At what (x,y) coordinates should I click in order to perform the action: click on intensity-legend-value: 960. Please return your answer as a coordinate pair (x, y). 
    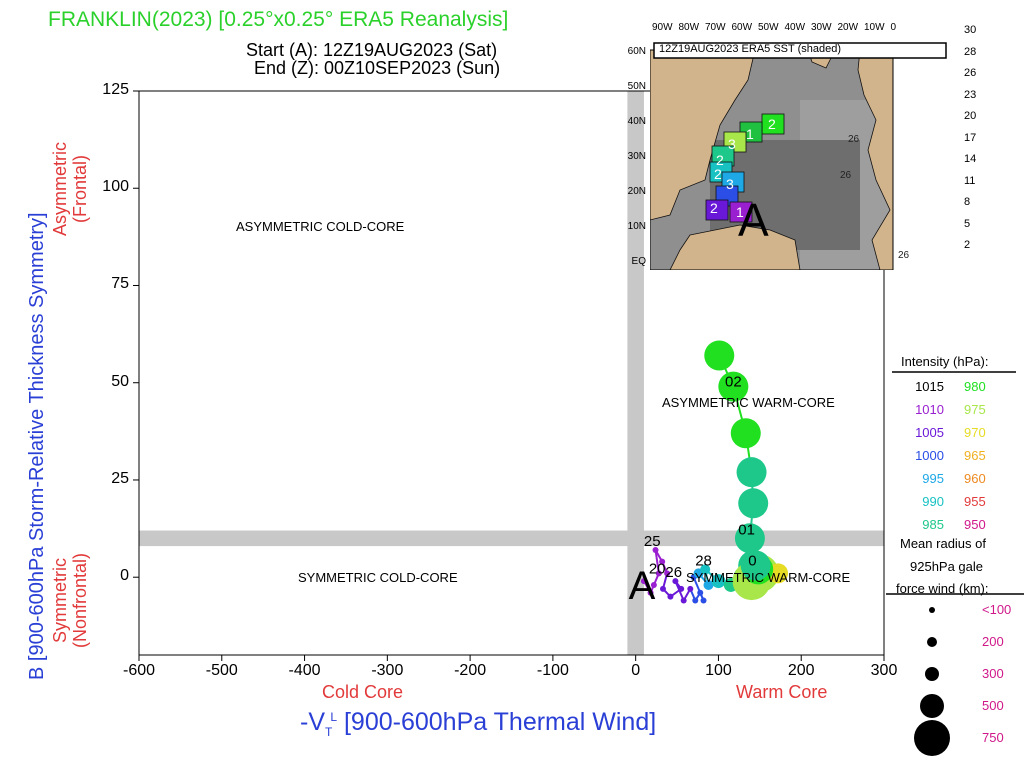
    Looking at the image, I should click on (975, 478).